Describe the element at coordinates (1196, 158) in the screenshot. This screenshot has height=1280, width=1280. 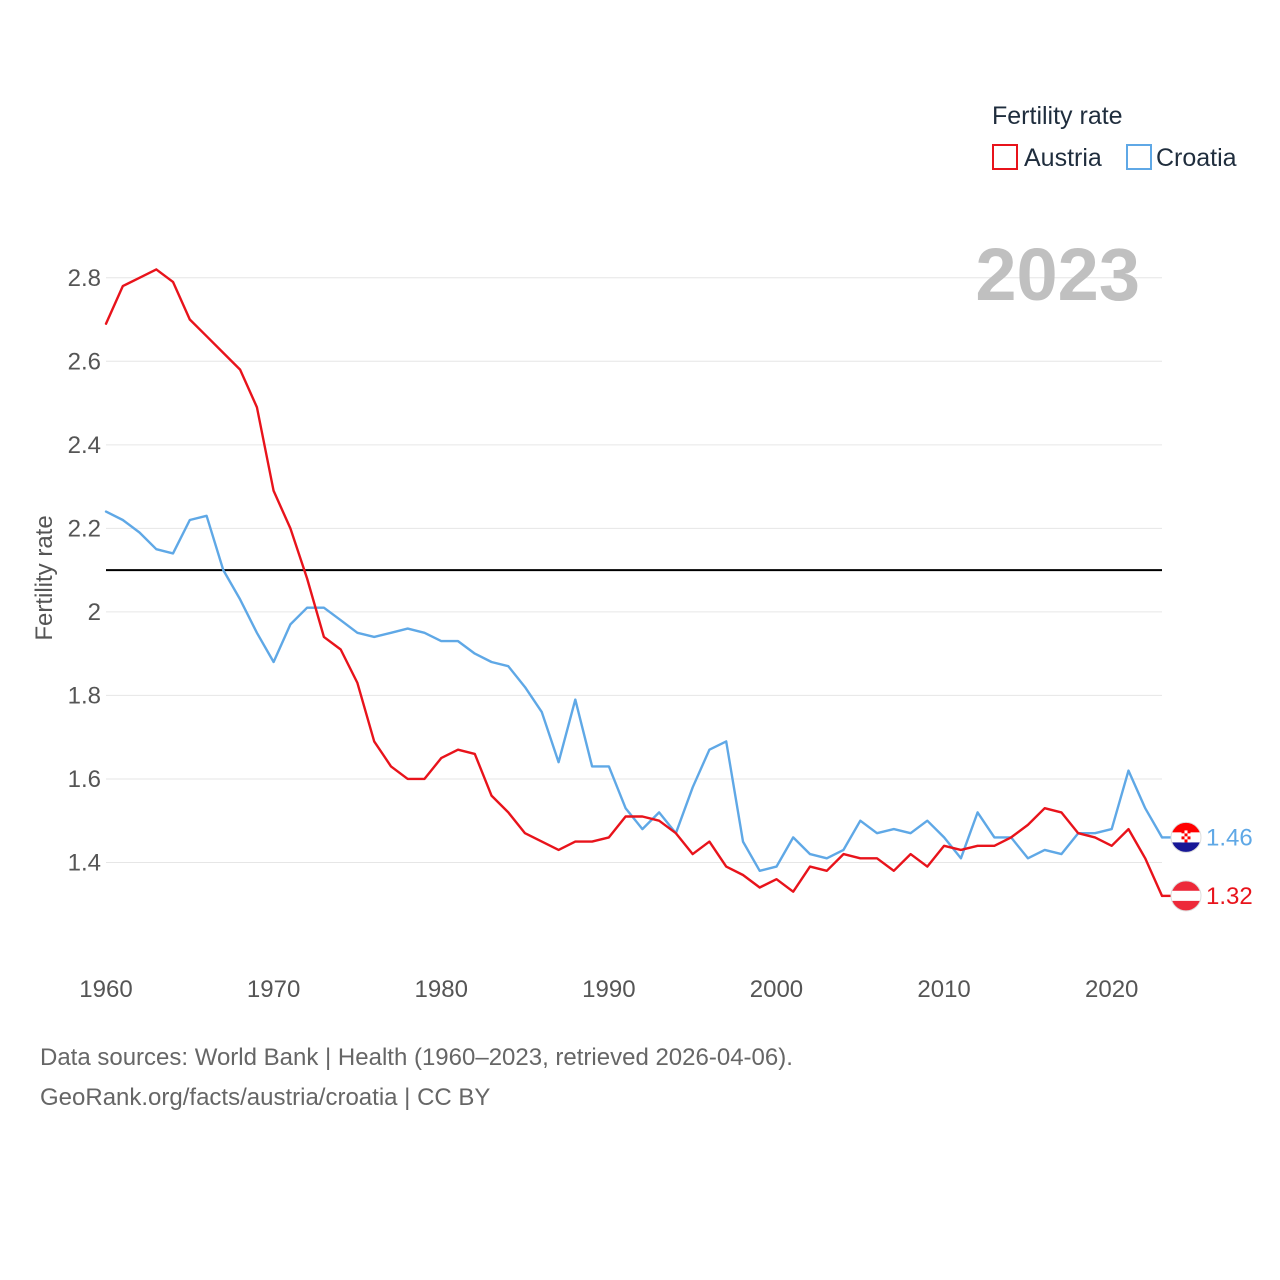
I see `legend-label-croatia: Croatia` at that location.